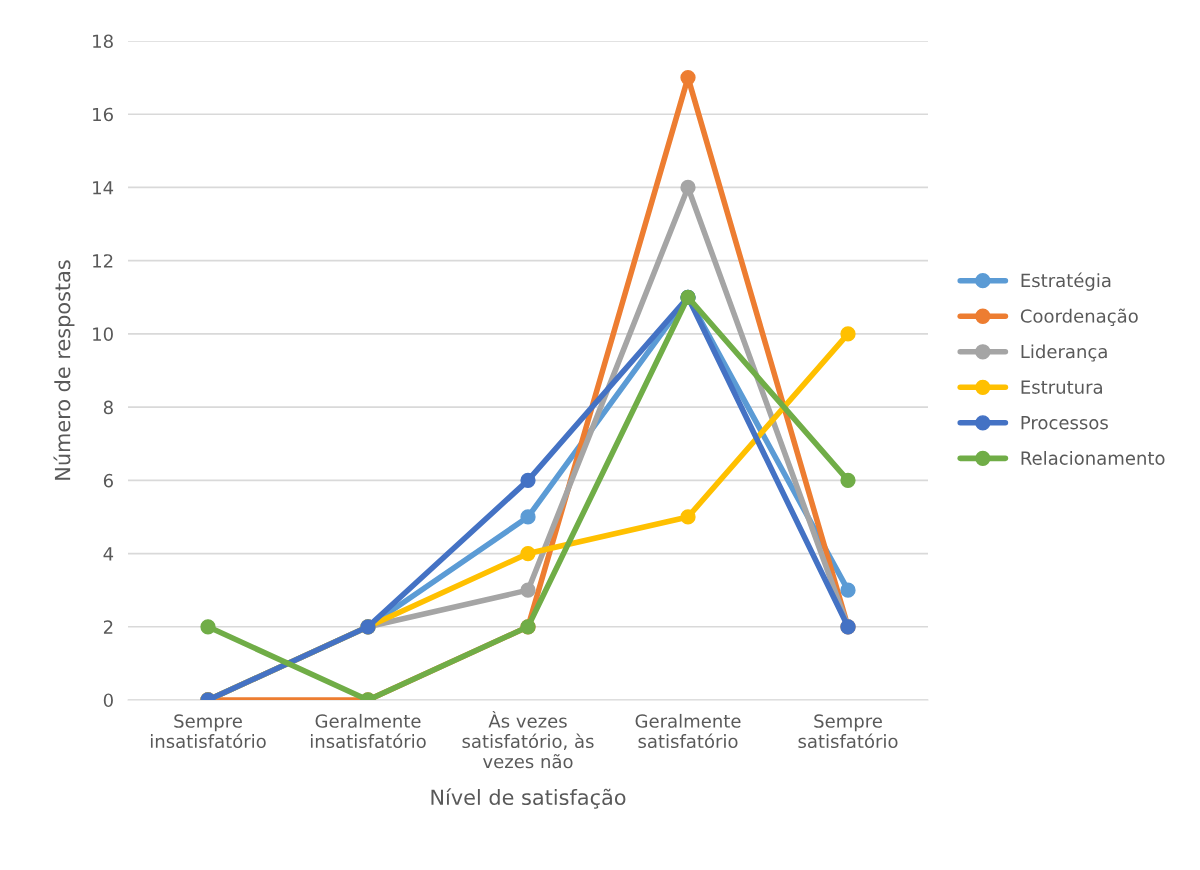 Image resolution: width=1200 pixels, height=870 pixels. Describe the element at coordinates (1064, 422) in the screenshot. I see `legend-label: Processos` at that location.